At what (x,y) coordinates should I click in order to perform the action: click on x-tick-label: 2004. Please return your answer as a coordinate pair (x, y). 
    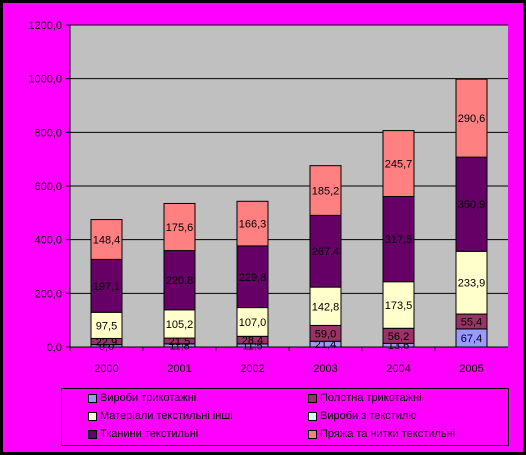
    Looking at the image, I should click on (398, 369).